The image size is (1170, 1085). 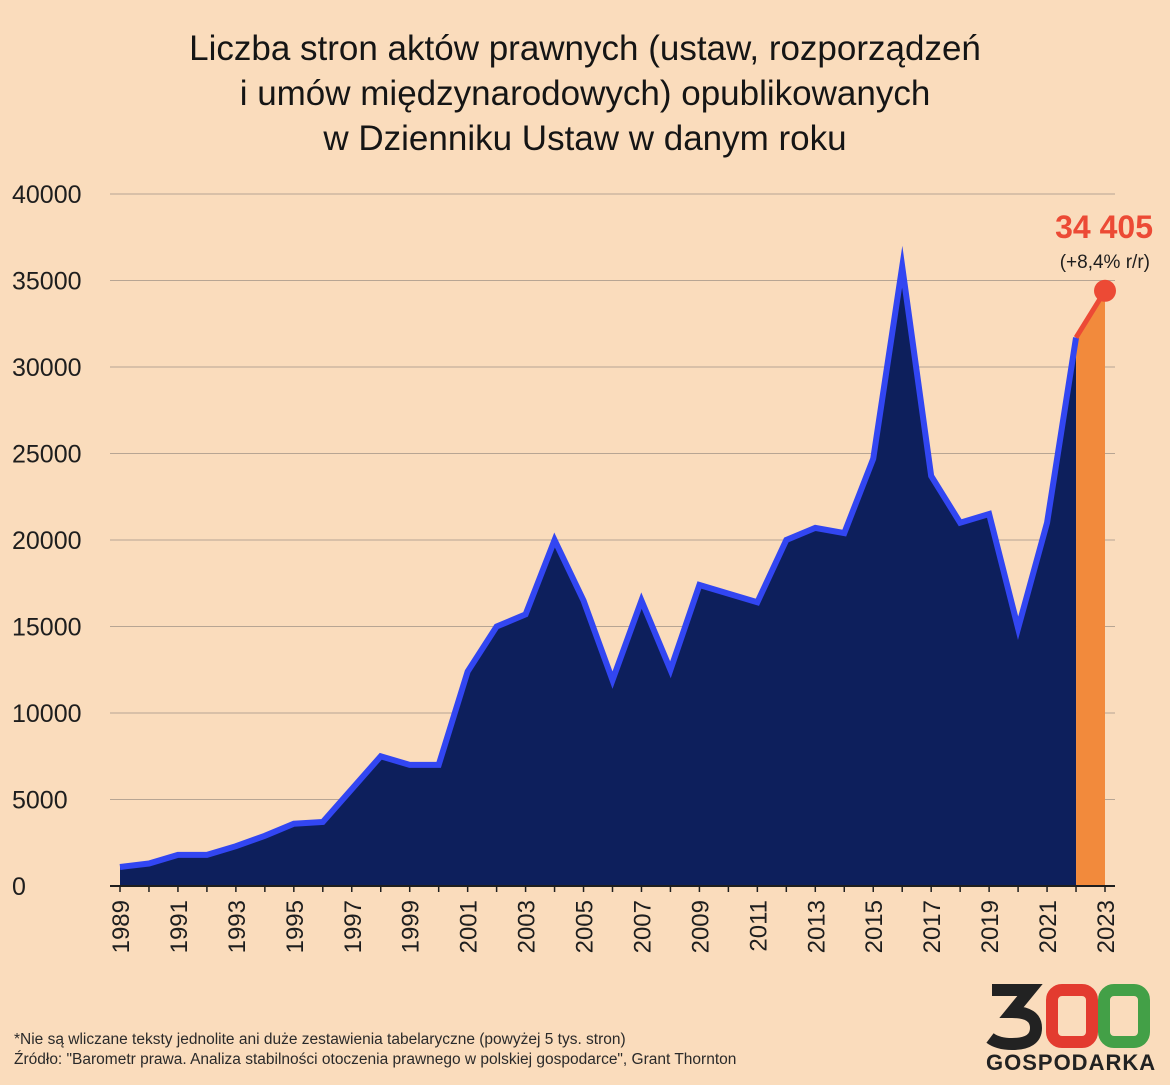 I want to click on x-tick-label: 2023, so click(x=1106, y=926).